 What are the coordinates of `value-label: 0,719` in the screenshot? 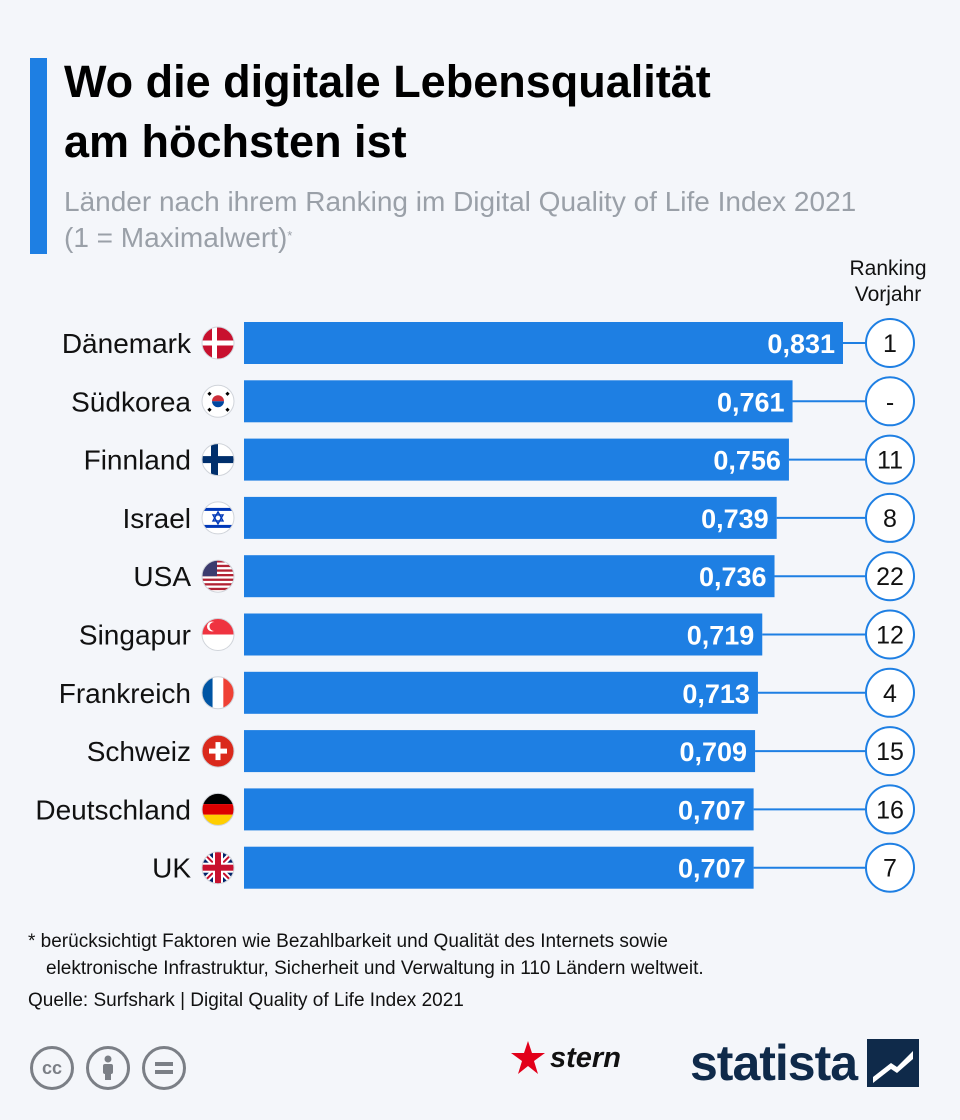 It's located at (721, 636).